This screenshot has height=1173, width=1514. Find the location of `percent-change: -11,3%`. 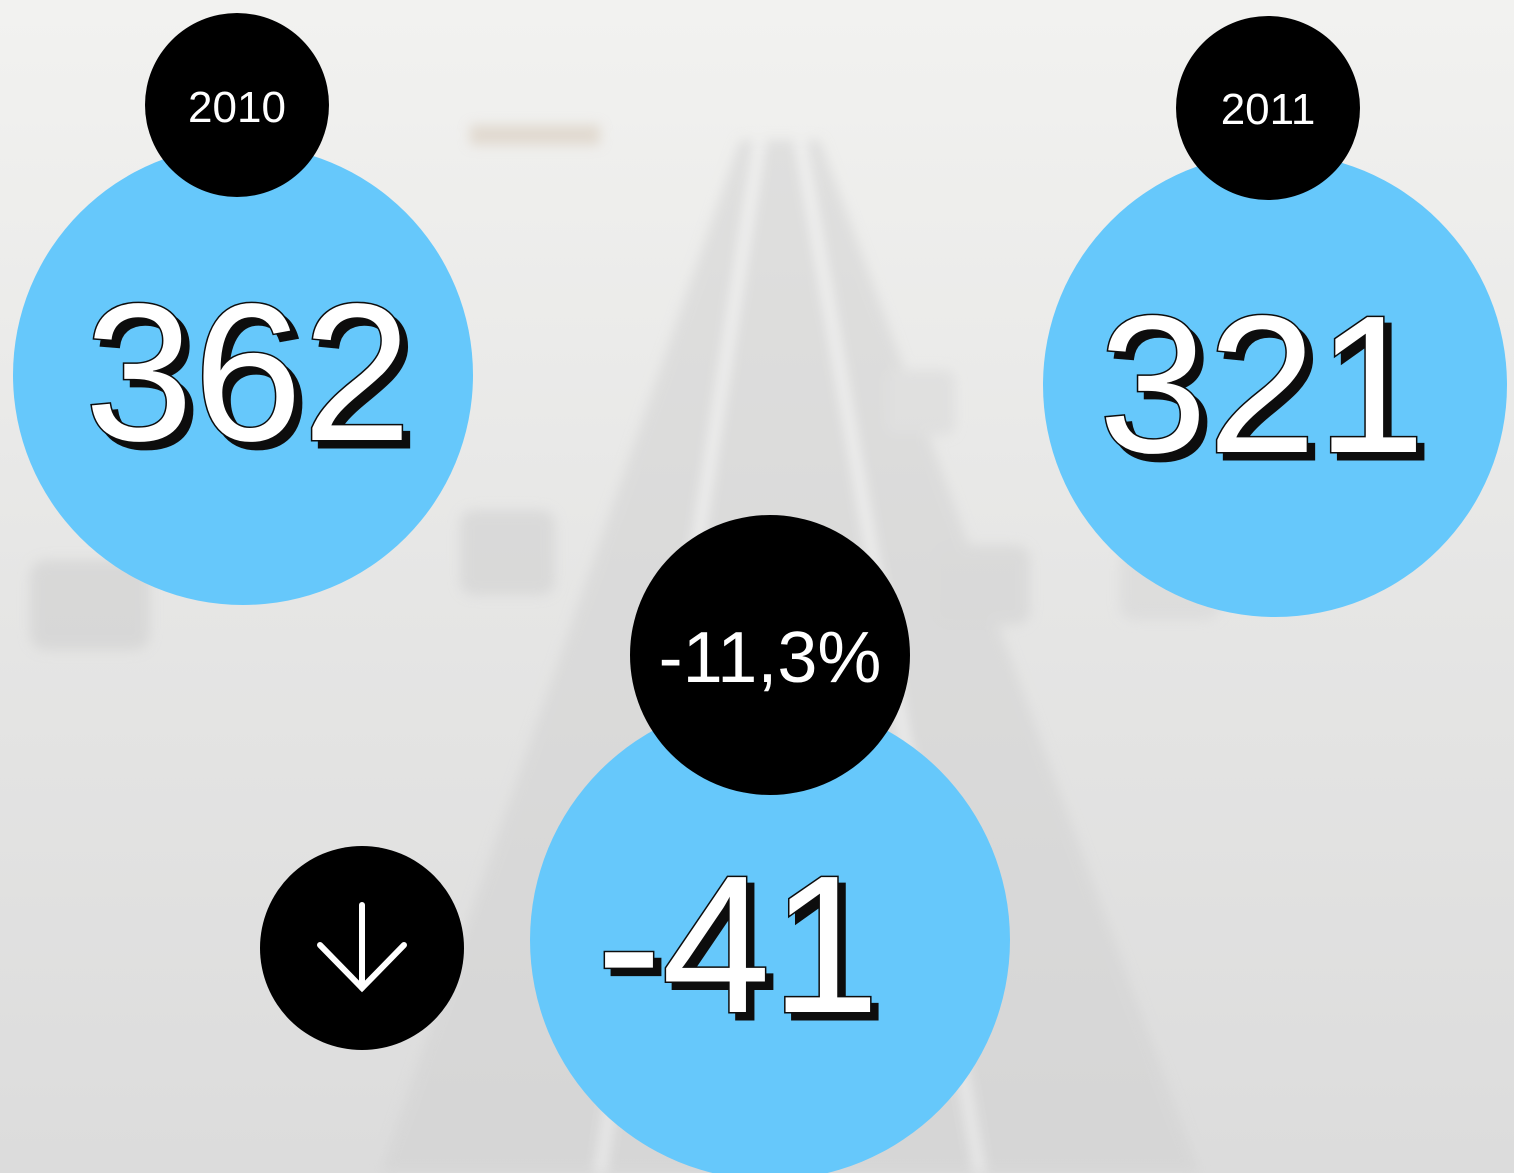

percent-change: -11,3% is located at coordinates (770, 658).